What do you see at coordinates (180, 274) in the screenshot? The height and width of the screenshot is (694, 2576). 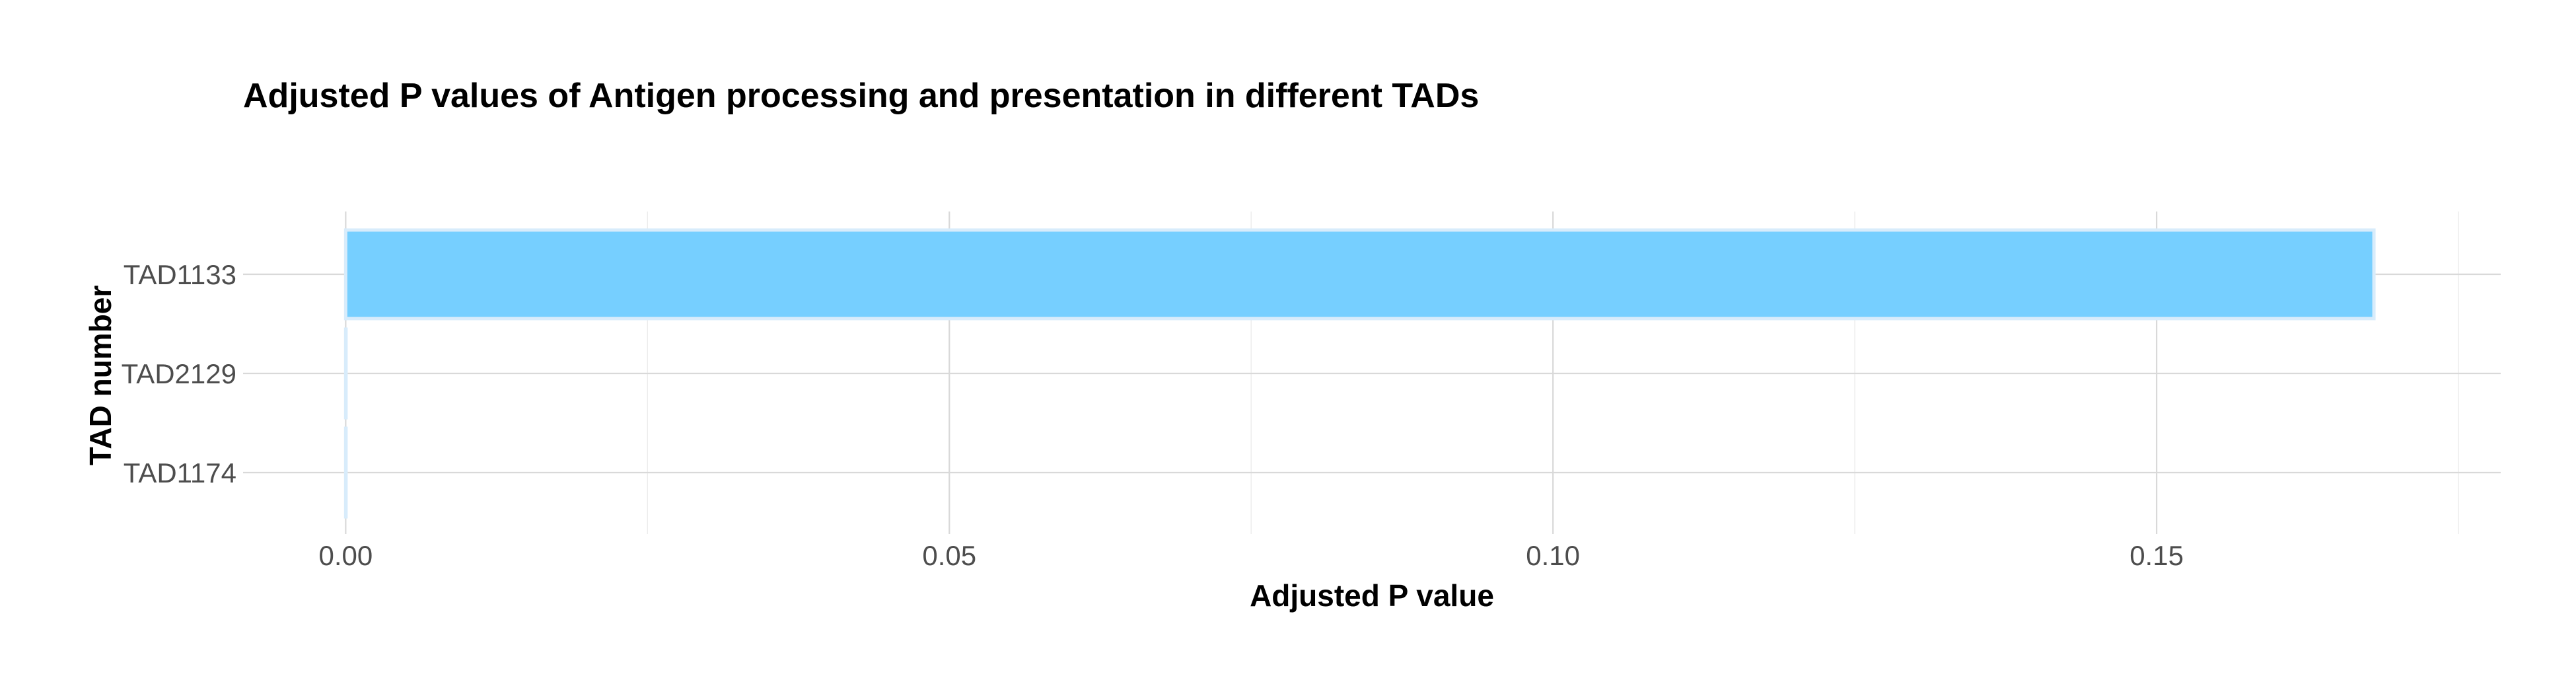 I see `y-tick-label: TAD1133` at bounding box center [180, 274].